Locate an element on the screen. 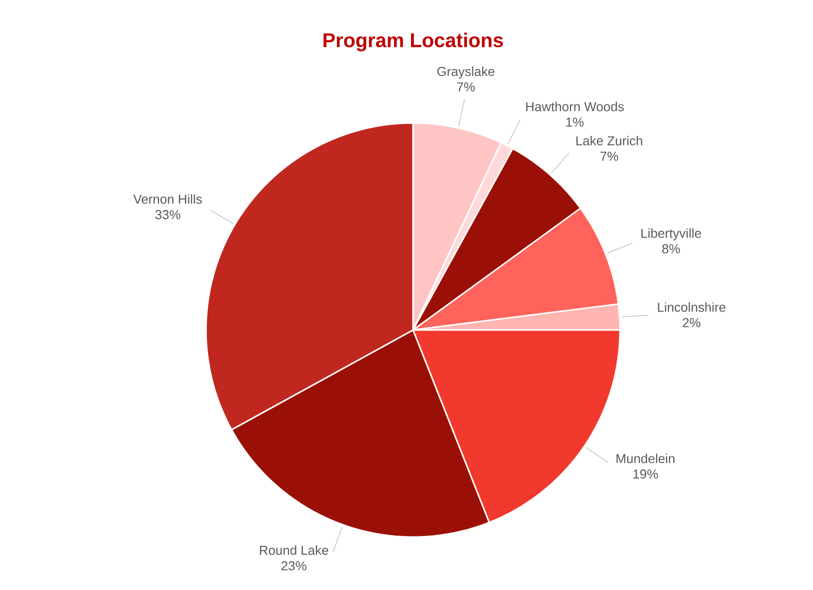  slice-label: Lincolnshire is located at coordinates (692, 307).